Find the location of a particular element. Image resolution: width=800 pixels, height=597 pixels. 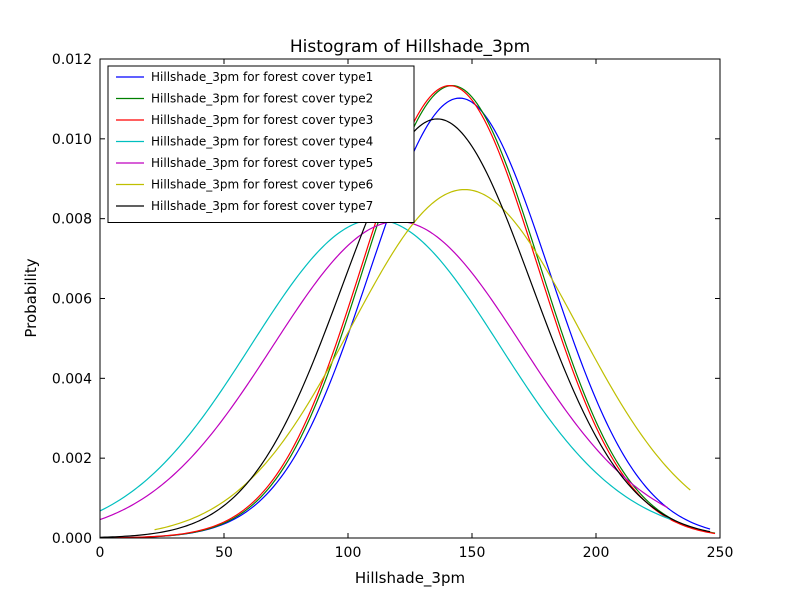

legend-label: Hillshade_3pm for forest cover type4 is located at coordinates (262, 142).